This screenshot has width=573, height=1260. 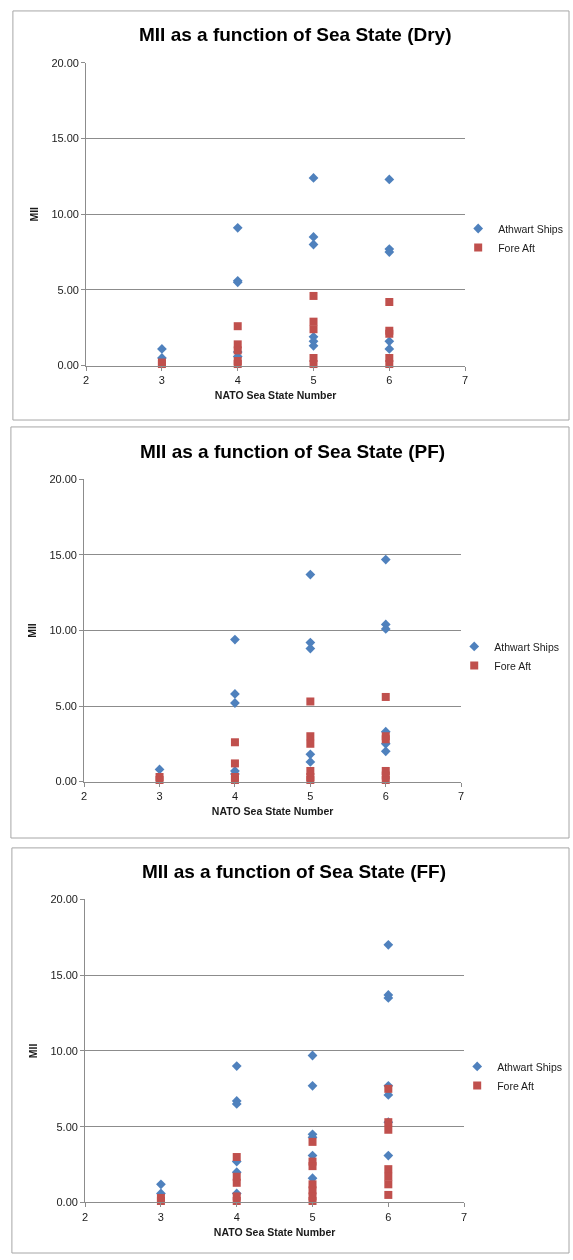 I want to click on chart-title: MII as a function of Sea State (PF), so click(x=293, y=451).